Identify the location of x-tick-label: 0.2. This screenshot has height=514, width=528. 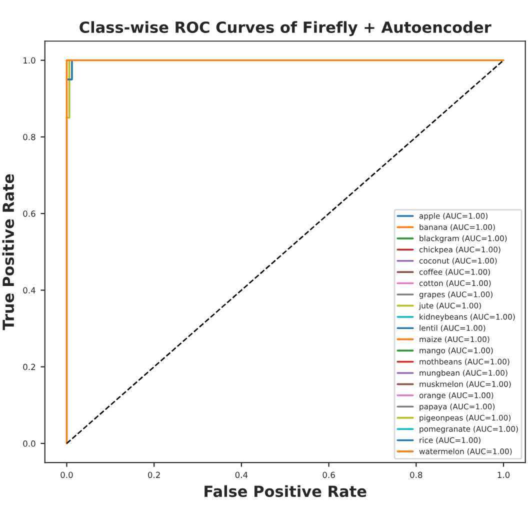
(154, 475).